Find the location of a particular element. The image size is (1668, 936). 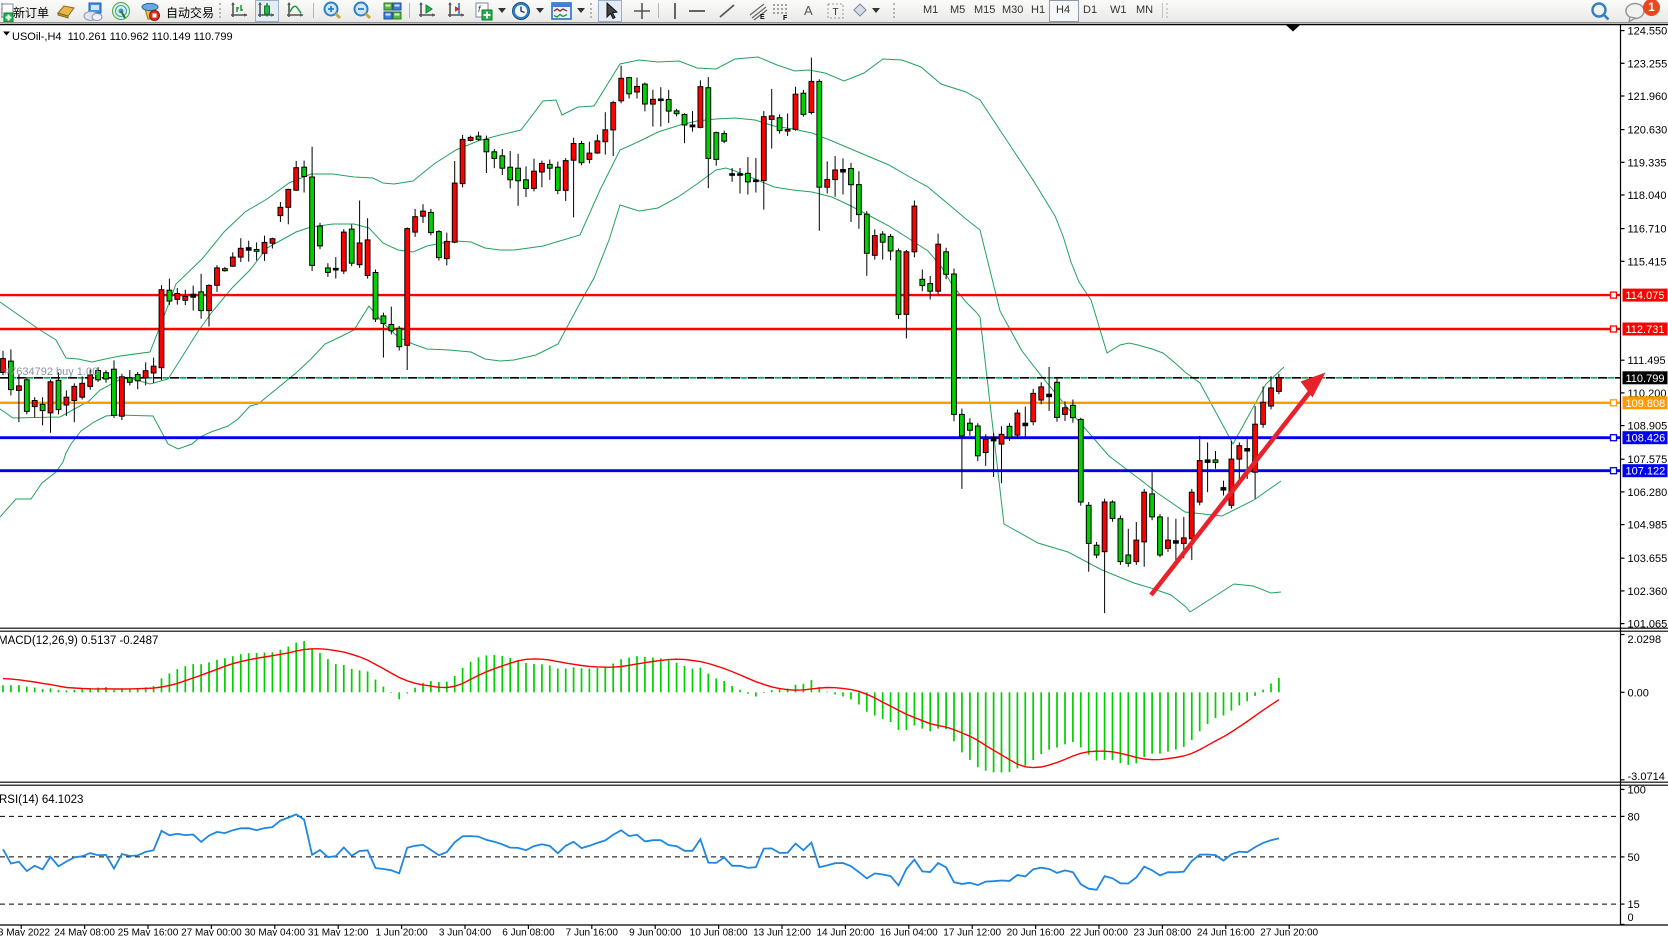

svg-text: 15 is located at coordinates (1634, 905).